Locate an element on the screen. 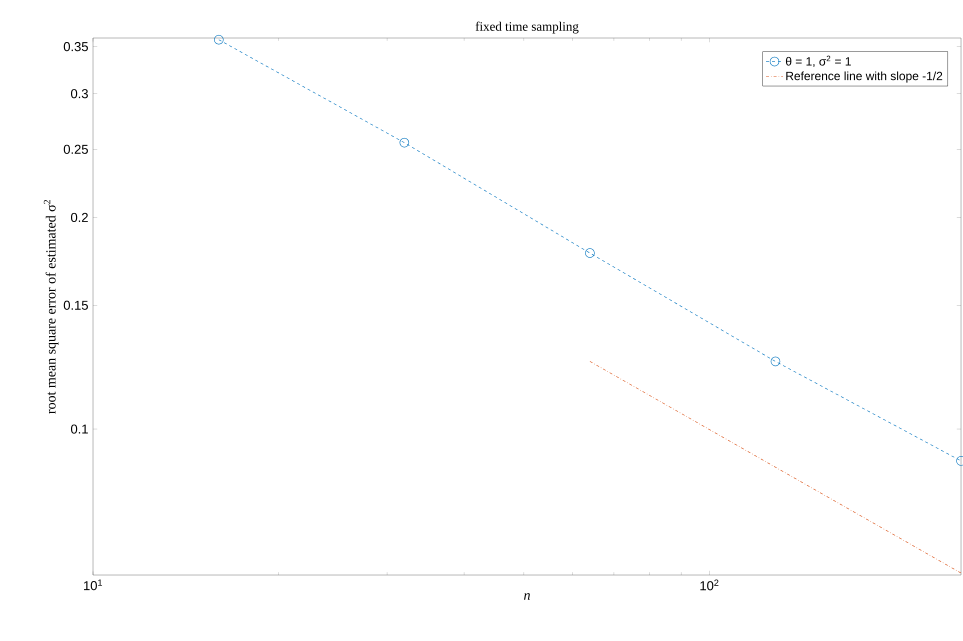 This screenshot has width=963, height=641. y-tick-label: 0.1 is located at coordinates (79, 429).